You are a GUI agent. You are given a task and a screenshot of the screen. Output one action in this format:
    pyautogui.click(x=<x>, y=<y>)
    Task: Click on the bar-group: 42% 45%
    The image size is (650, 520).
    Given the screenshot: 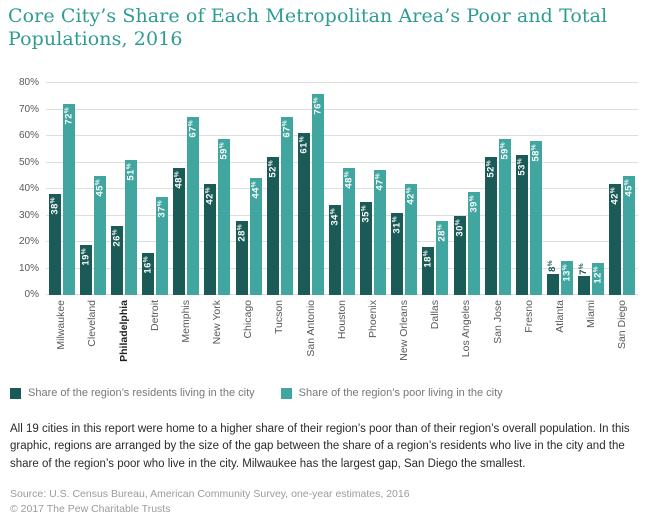 What is the action you would take?
    pyautogui.click(x=622, y=189)
    